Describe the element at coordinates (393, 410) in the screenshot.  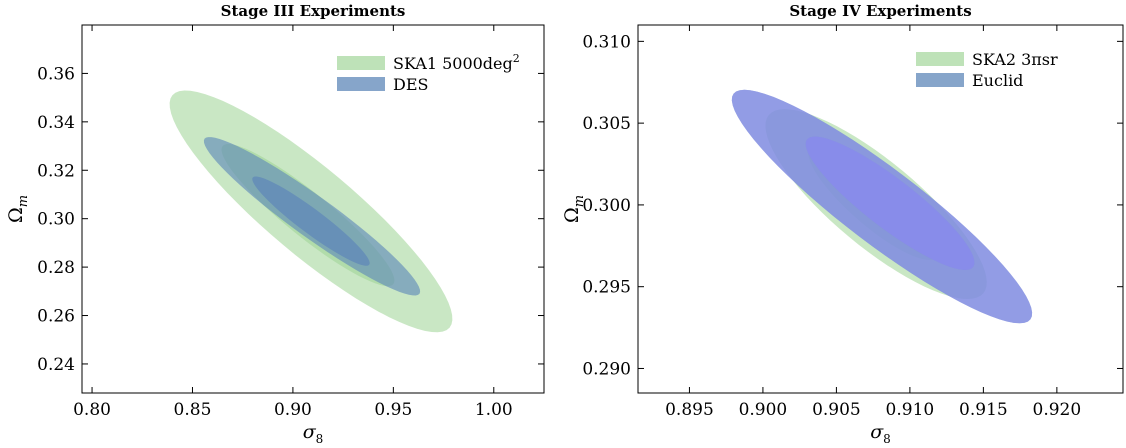
I see `x-tick-label: 0.95` at that location.